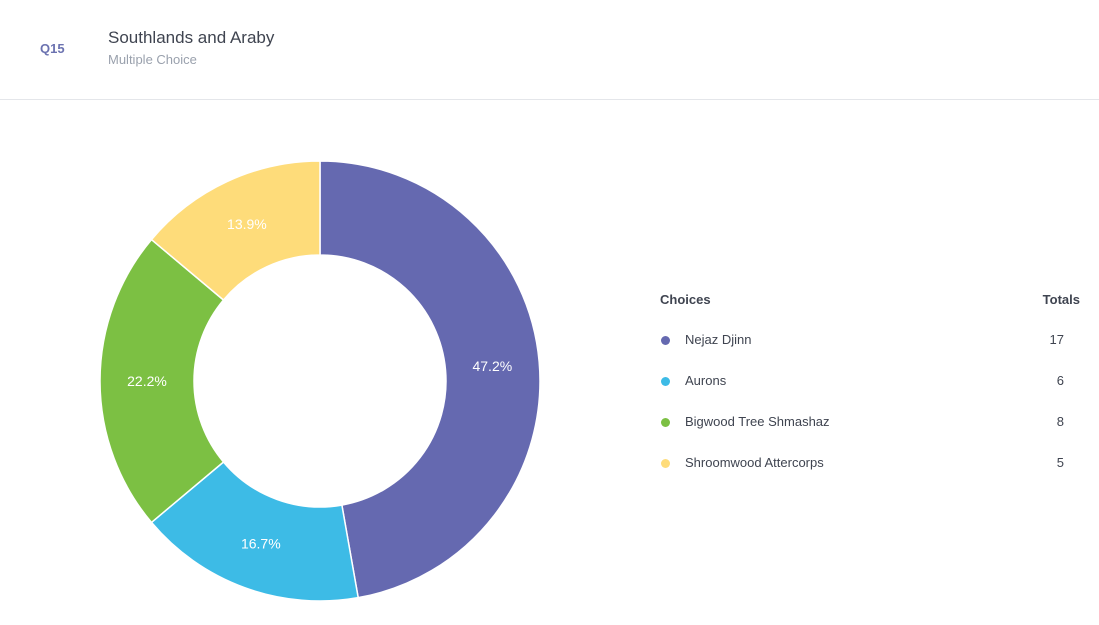 This screenshot has width=1099, height=625. What do you see at coordinates (870, 344) in the screenshot?
I see `legend-row: Nejaz Djinn 17` at bounding box center [870, 344].